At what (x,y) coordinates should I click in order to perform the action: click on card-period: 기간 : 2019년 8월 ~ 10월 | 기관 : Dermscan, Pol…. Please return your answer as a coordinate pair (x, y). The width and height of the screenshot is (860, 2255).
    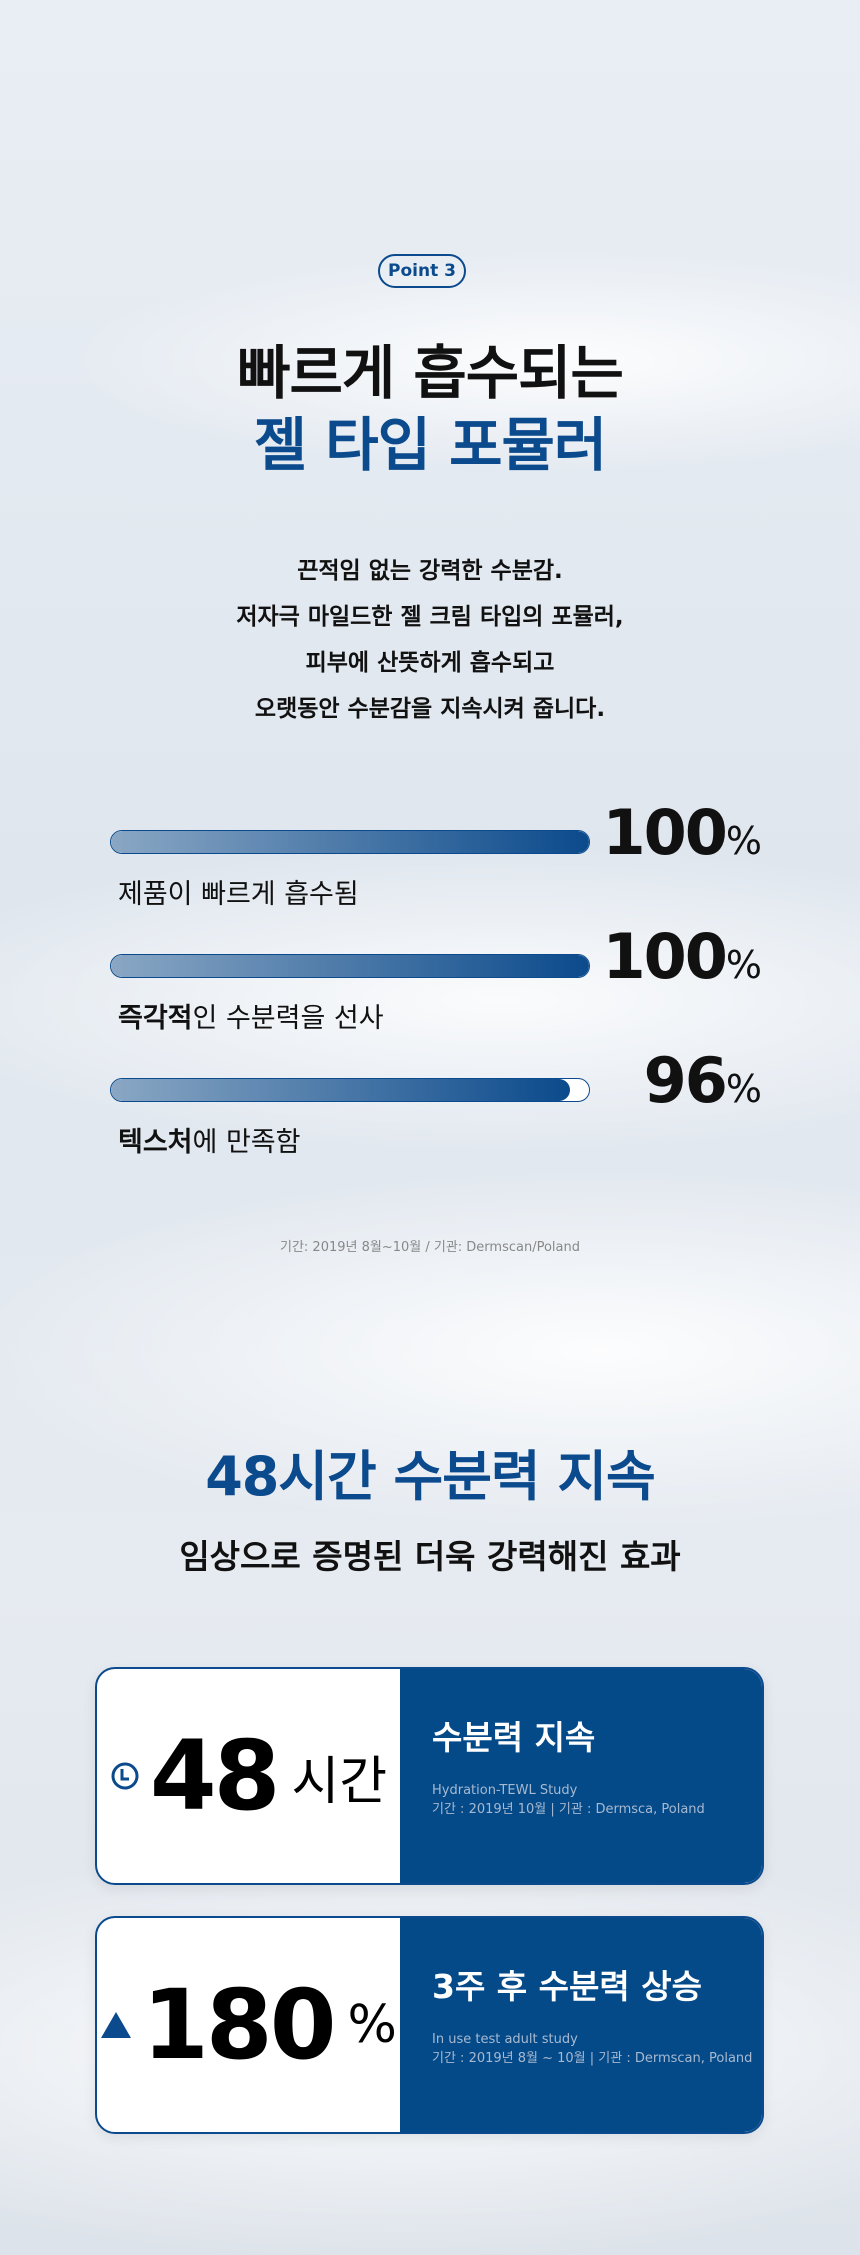
    Looking at the image, I should click on (592, 2058).